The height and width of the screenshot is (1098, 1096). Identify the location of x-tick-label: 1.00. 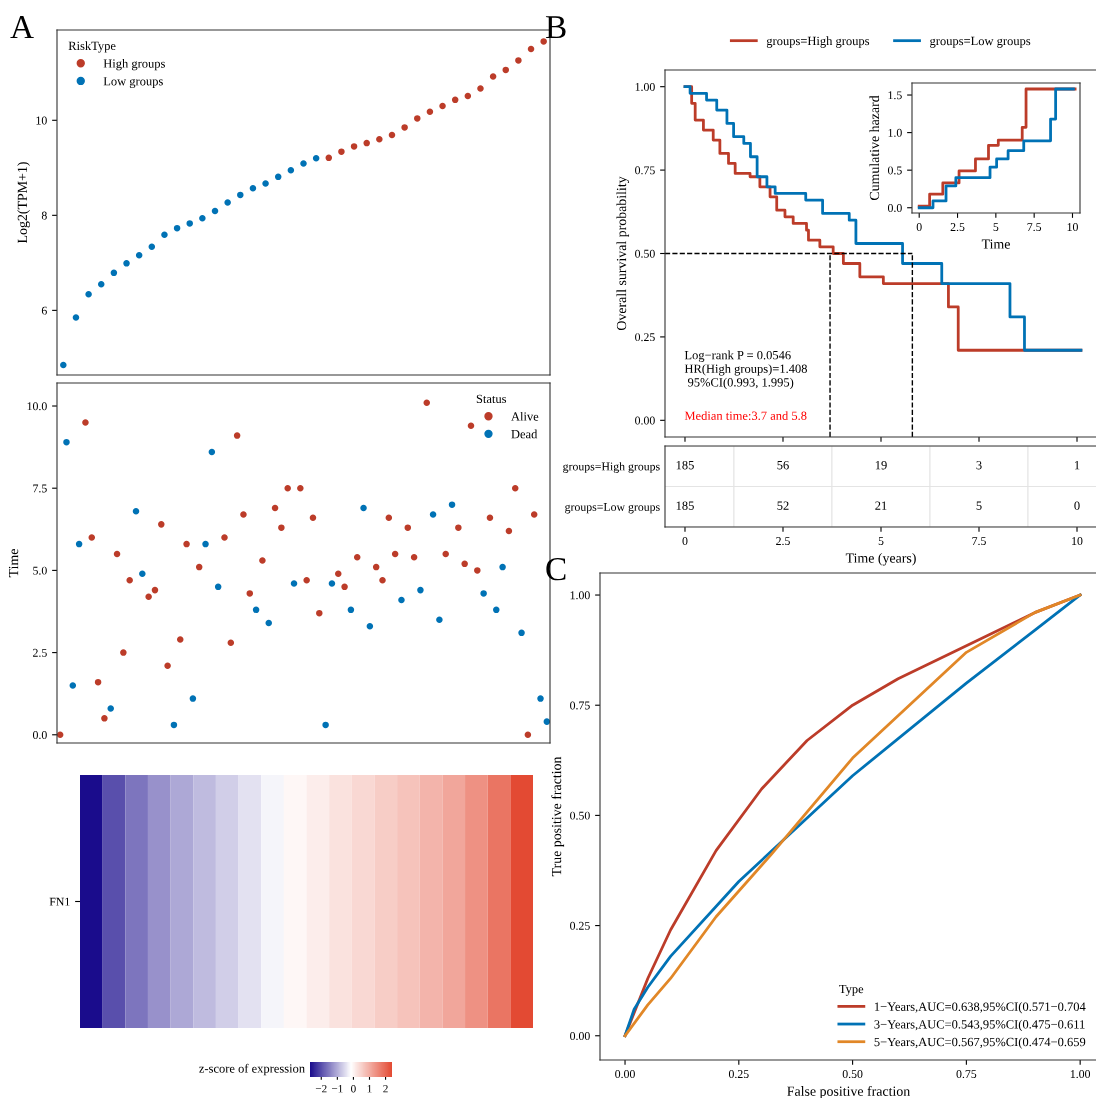
(1080, 1074).